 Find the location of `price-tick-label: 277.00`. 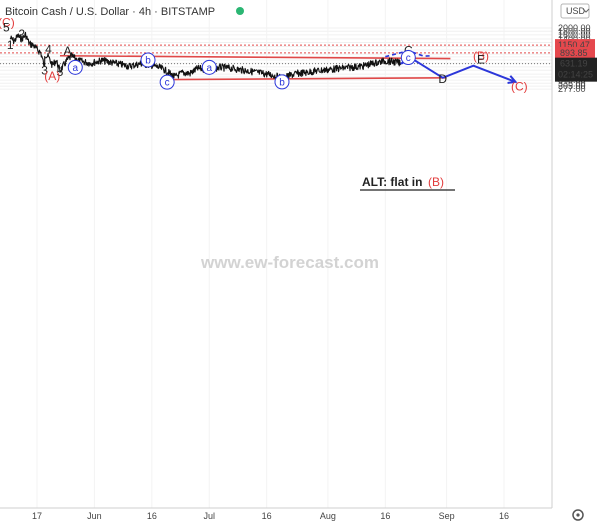

price-tick-label: 277.00 is located at coordinates (572, 89).